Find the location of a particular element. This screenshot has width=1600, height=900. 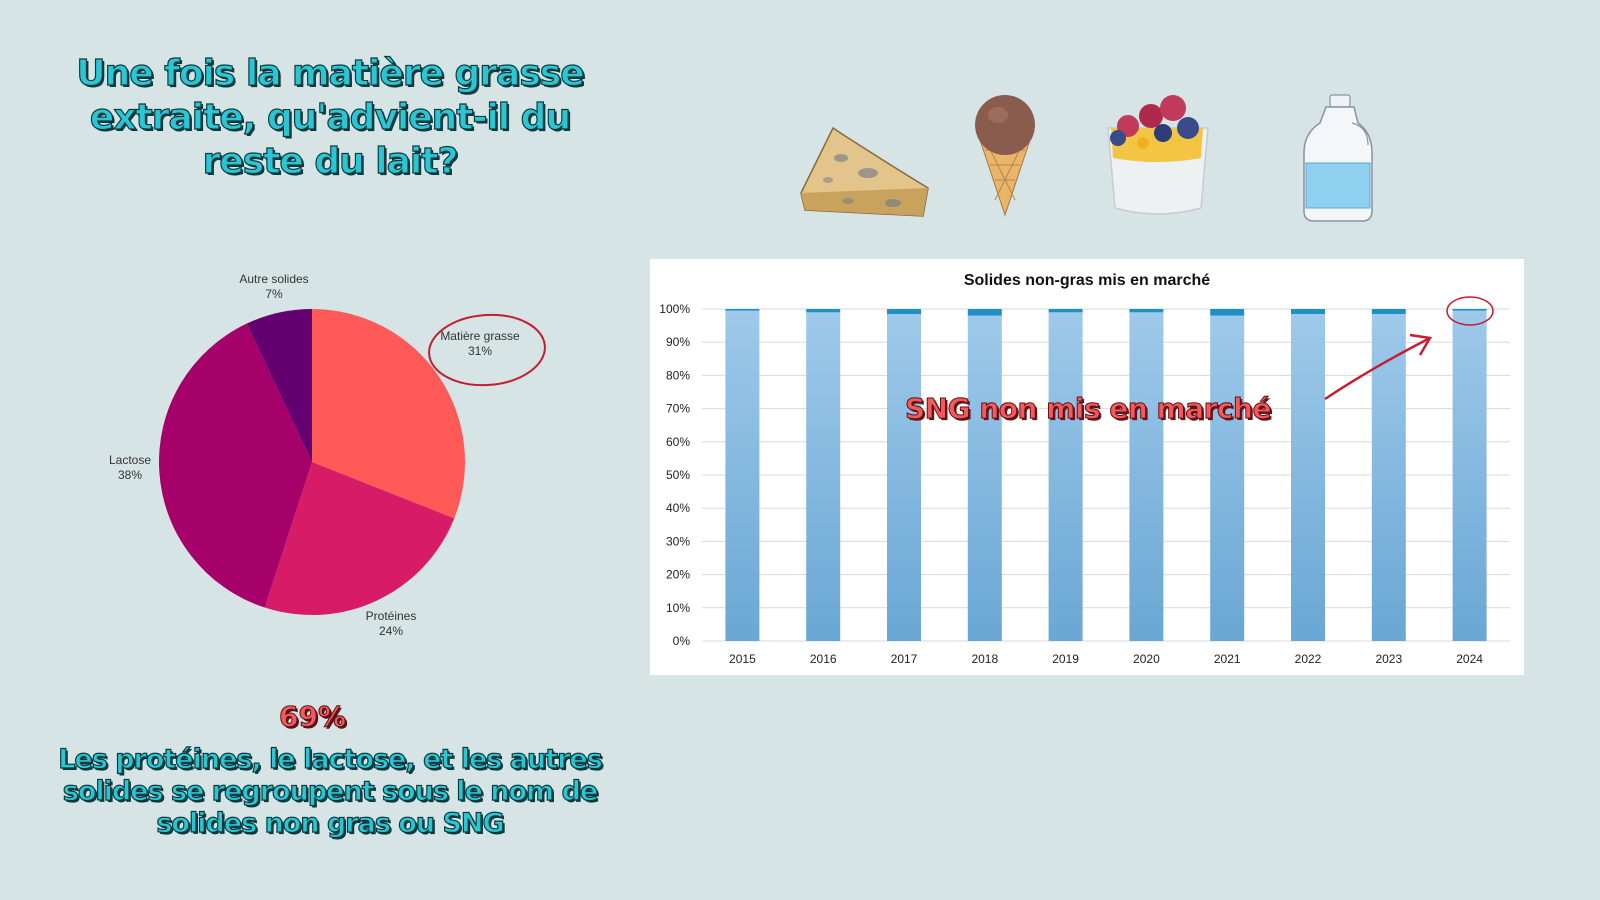

bar-marketed-2020 is located at coordinates (1146, 476).